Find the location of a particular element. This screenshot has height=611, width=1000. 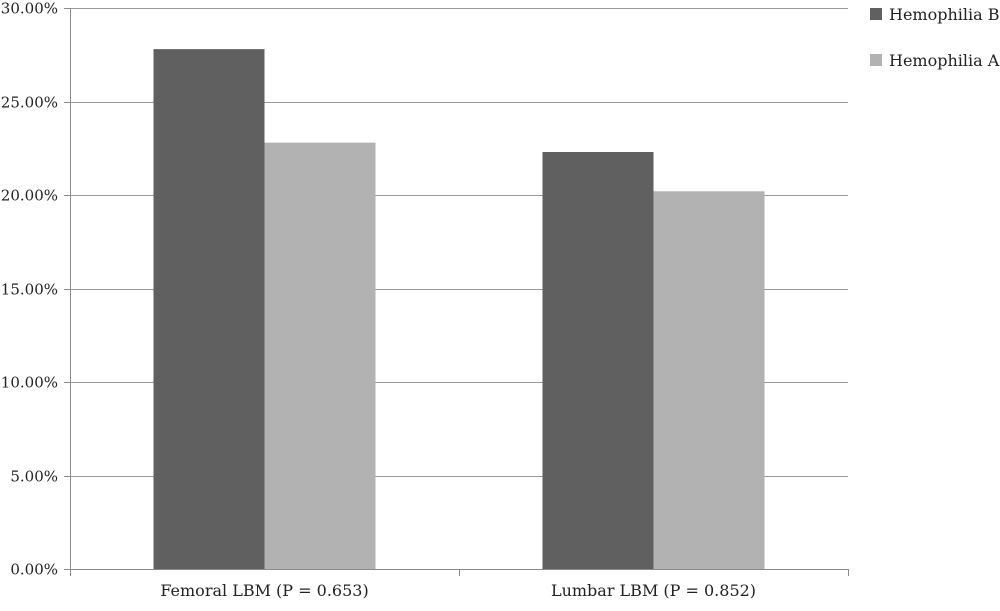

y-tick-label: 10.00% is located at coordinates (29, 383).